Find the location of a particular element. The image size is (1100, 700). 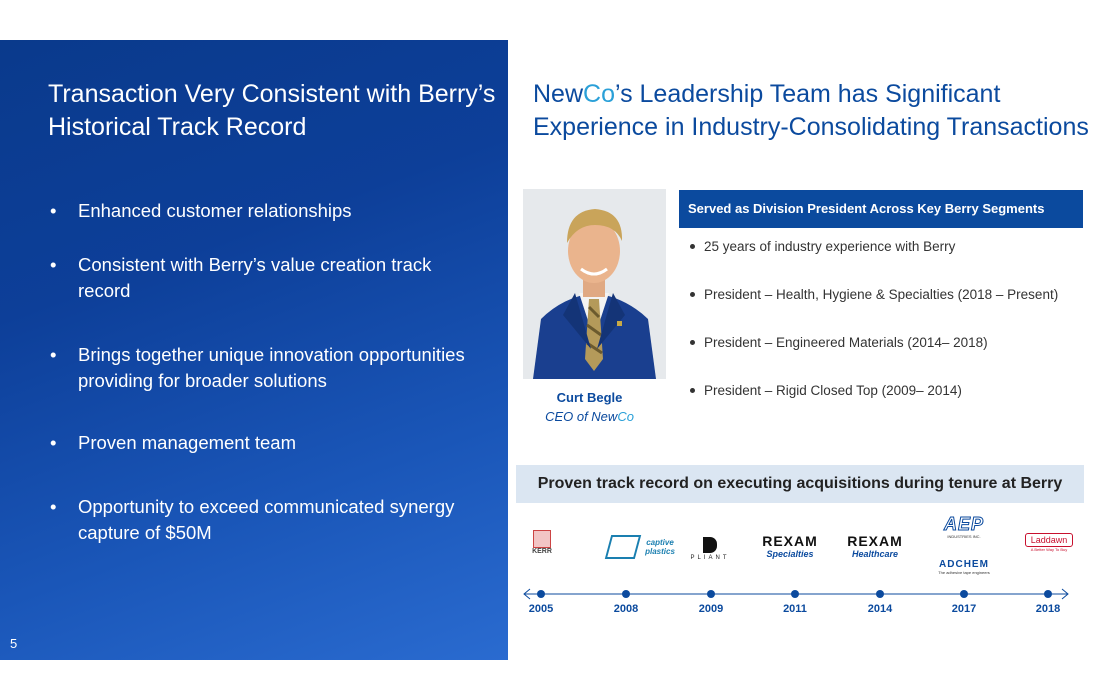

bullet-item: Enhanced customer relationships is located at coordinates (268, 211).